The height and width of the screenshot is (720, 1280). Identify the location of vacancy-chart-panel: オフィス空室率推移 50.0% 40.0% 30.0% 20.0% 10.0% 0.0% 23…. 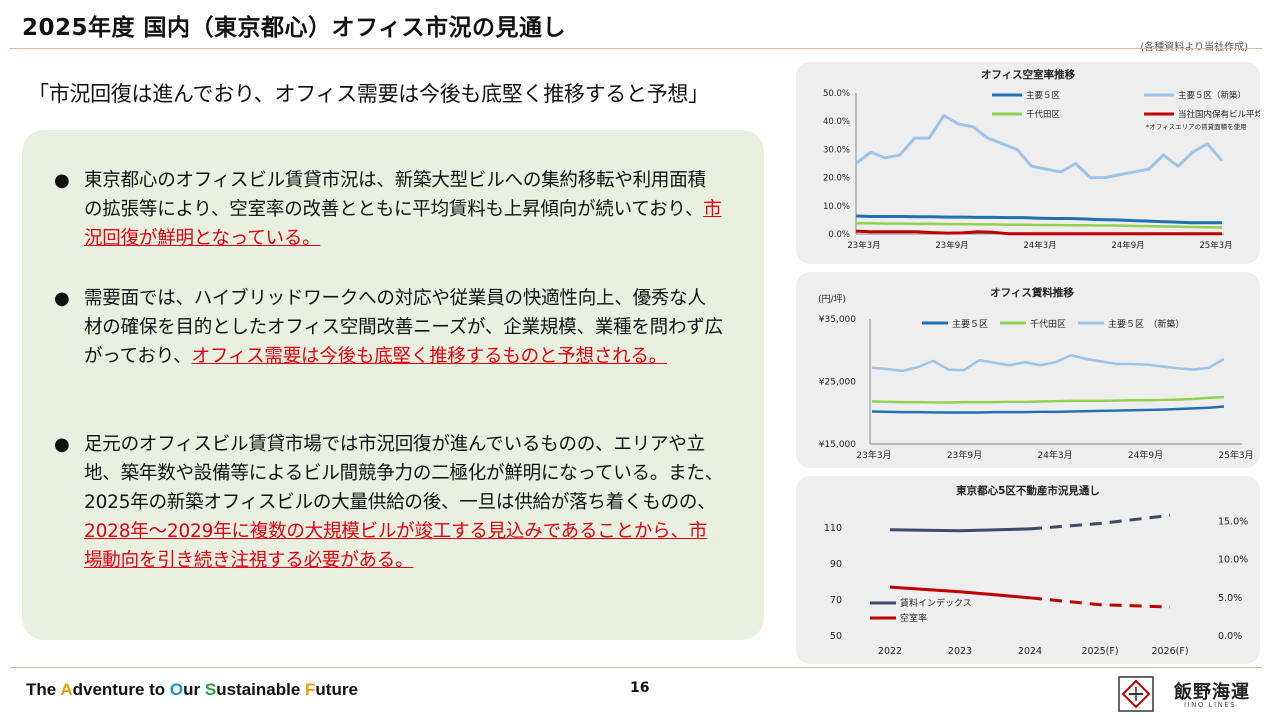
(1028, 163).